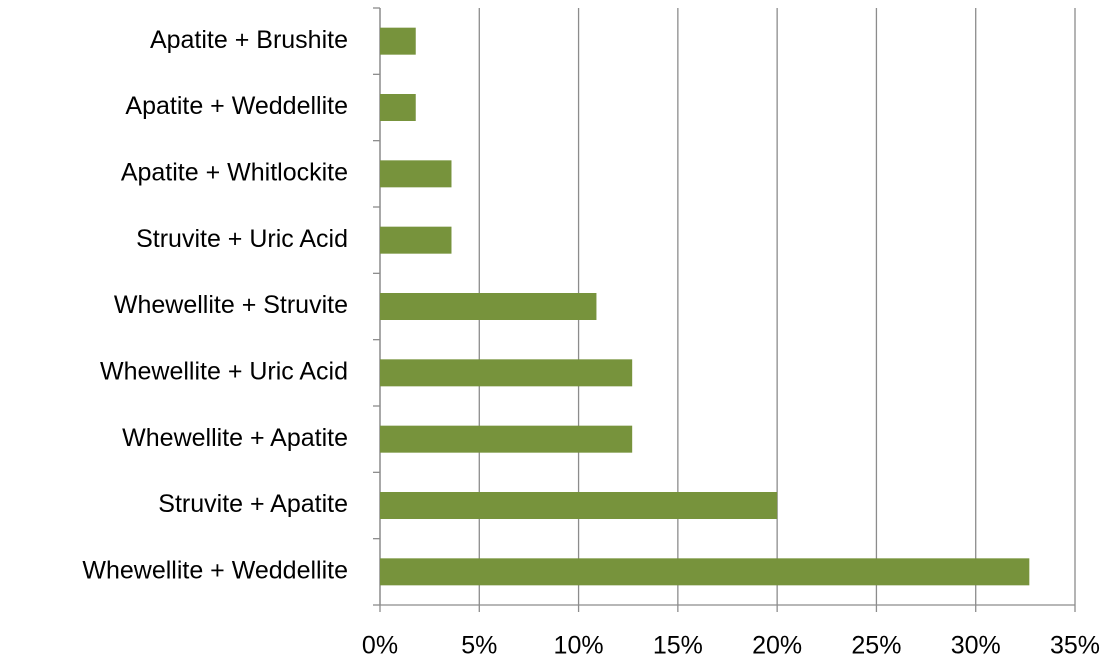 The height and width of the screenshot is (666, 1110). What do you see at coordinates (777, 646) in the screenshot?
I see `x-tick-label: 20%` at bounding box center [777, 646].